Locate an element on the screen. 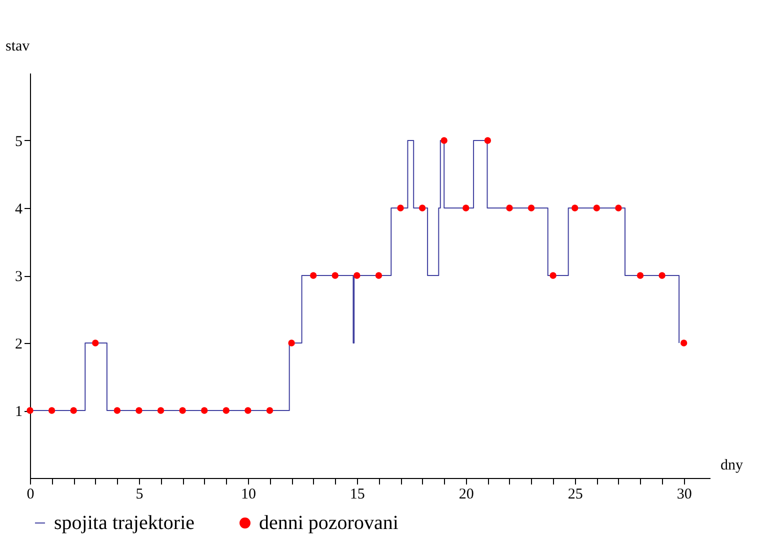 This screenshot has height=555, width=767. x-tick-label: 20 is located at coordinates (466, 494).